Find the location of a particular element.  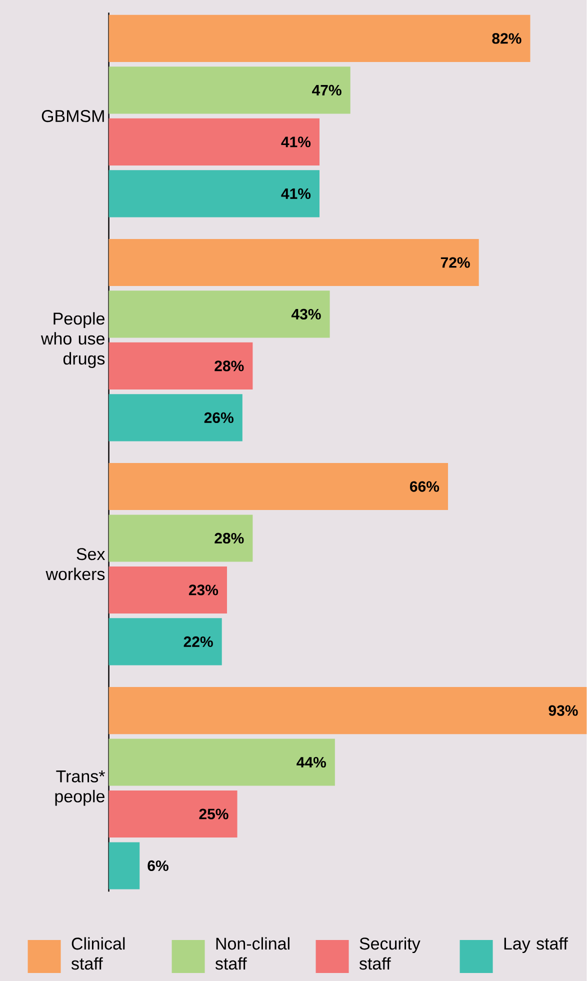

data-label: 47% is located at coordinates (327, 90).